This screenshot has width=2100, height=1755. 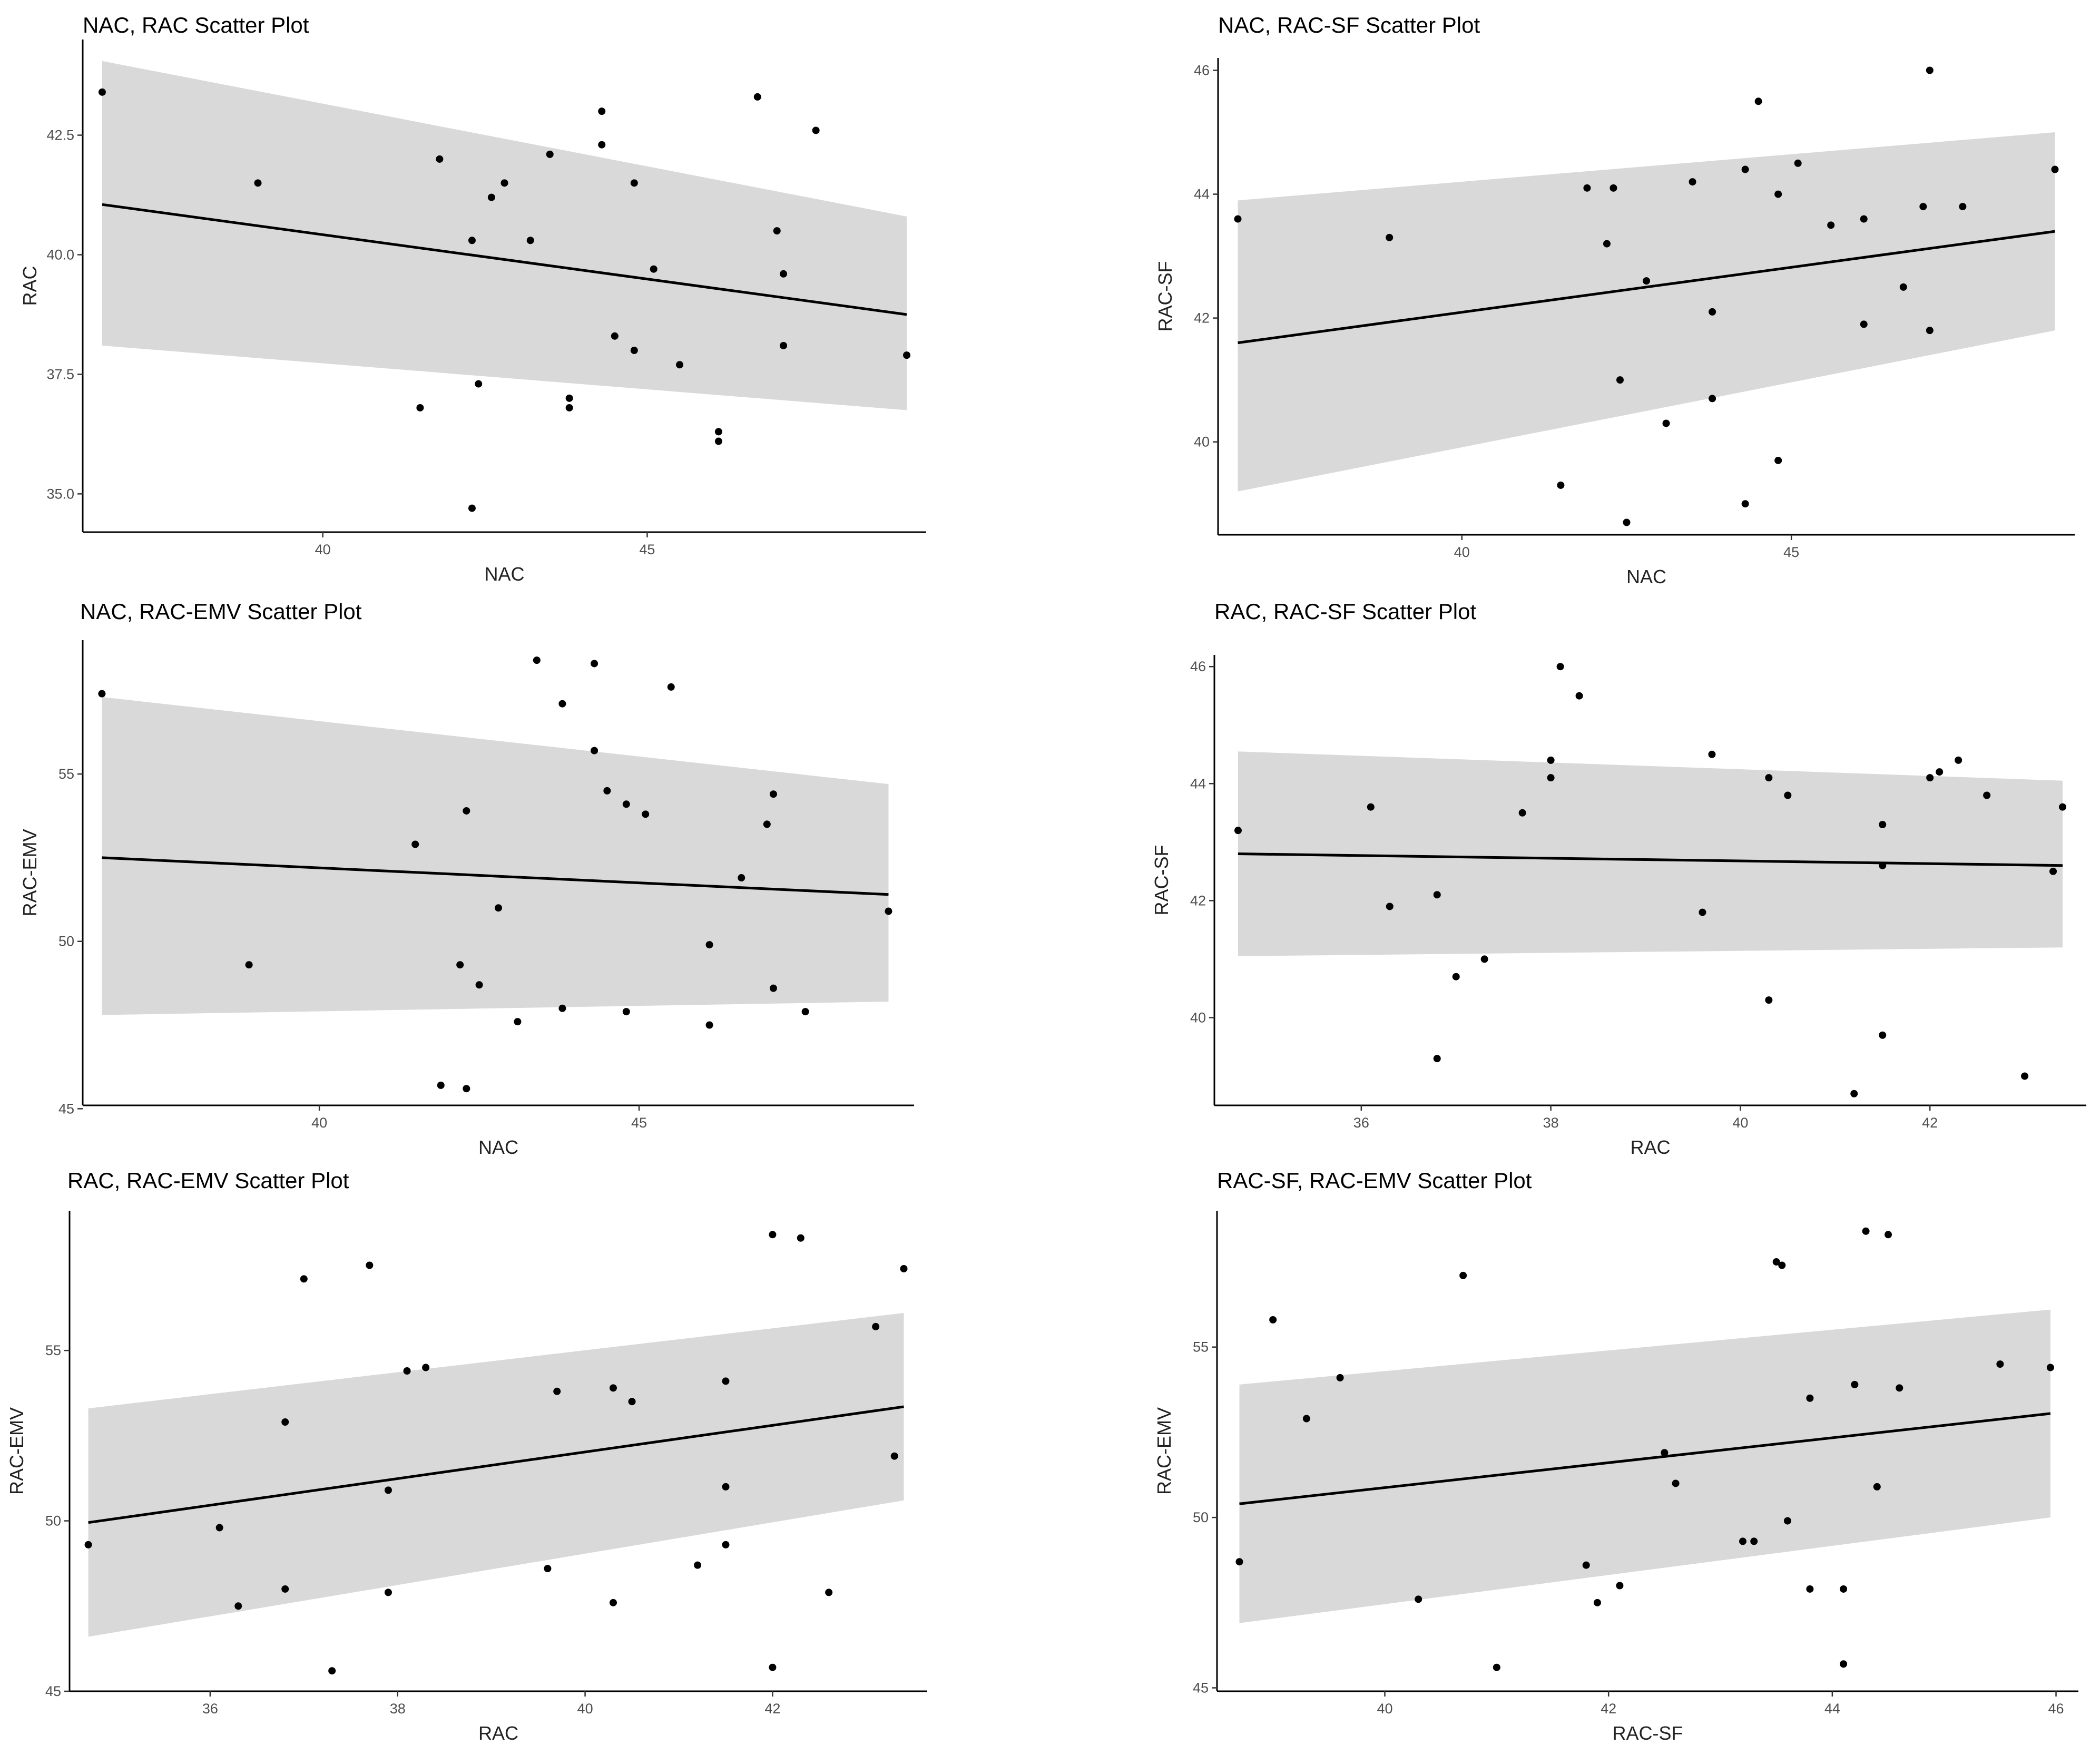 What do you see at coordinates (1201, 1688) in the screenshot?
I see `chart-6-y-tick-label: 45` at bounding box center [1201, 1688].